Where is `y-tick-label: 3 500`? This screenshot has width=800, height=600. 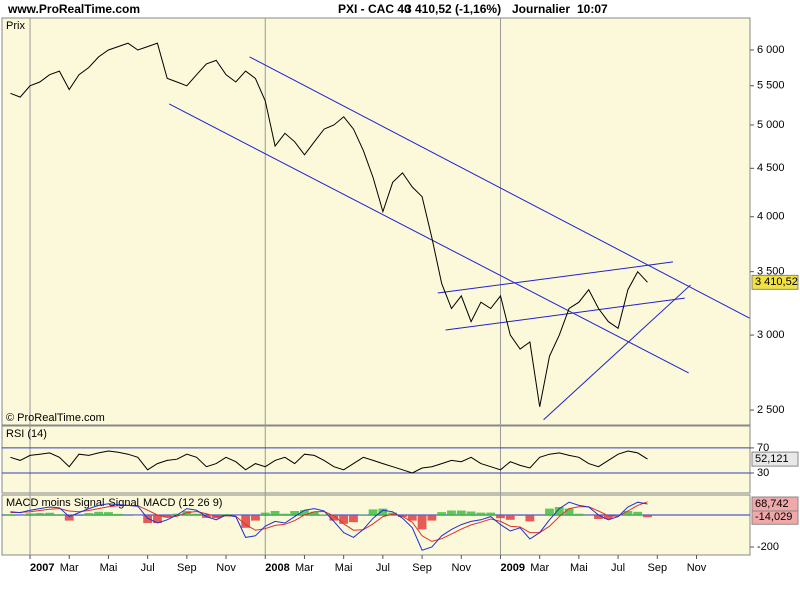 y-tick-label: 3 500 is located at coordinates (771, 272).